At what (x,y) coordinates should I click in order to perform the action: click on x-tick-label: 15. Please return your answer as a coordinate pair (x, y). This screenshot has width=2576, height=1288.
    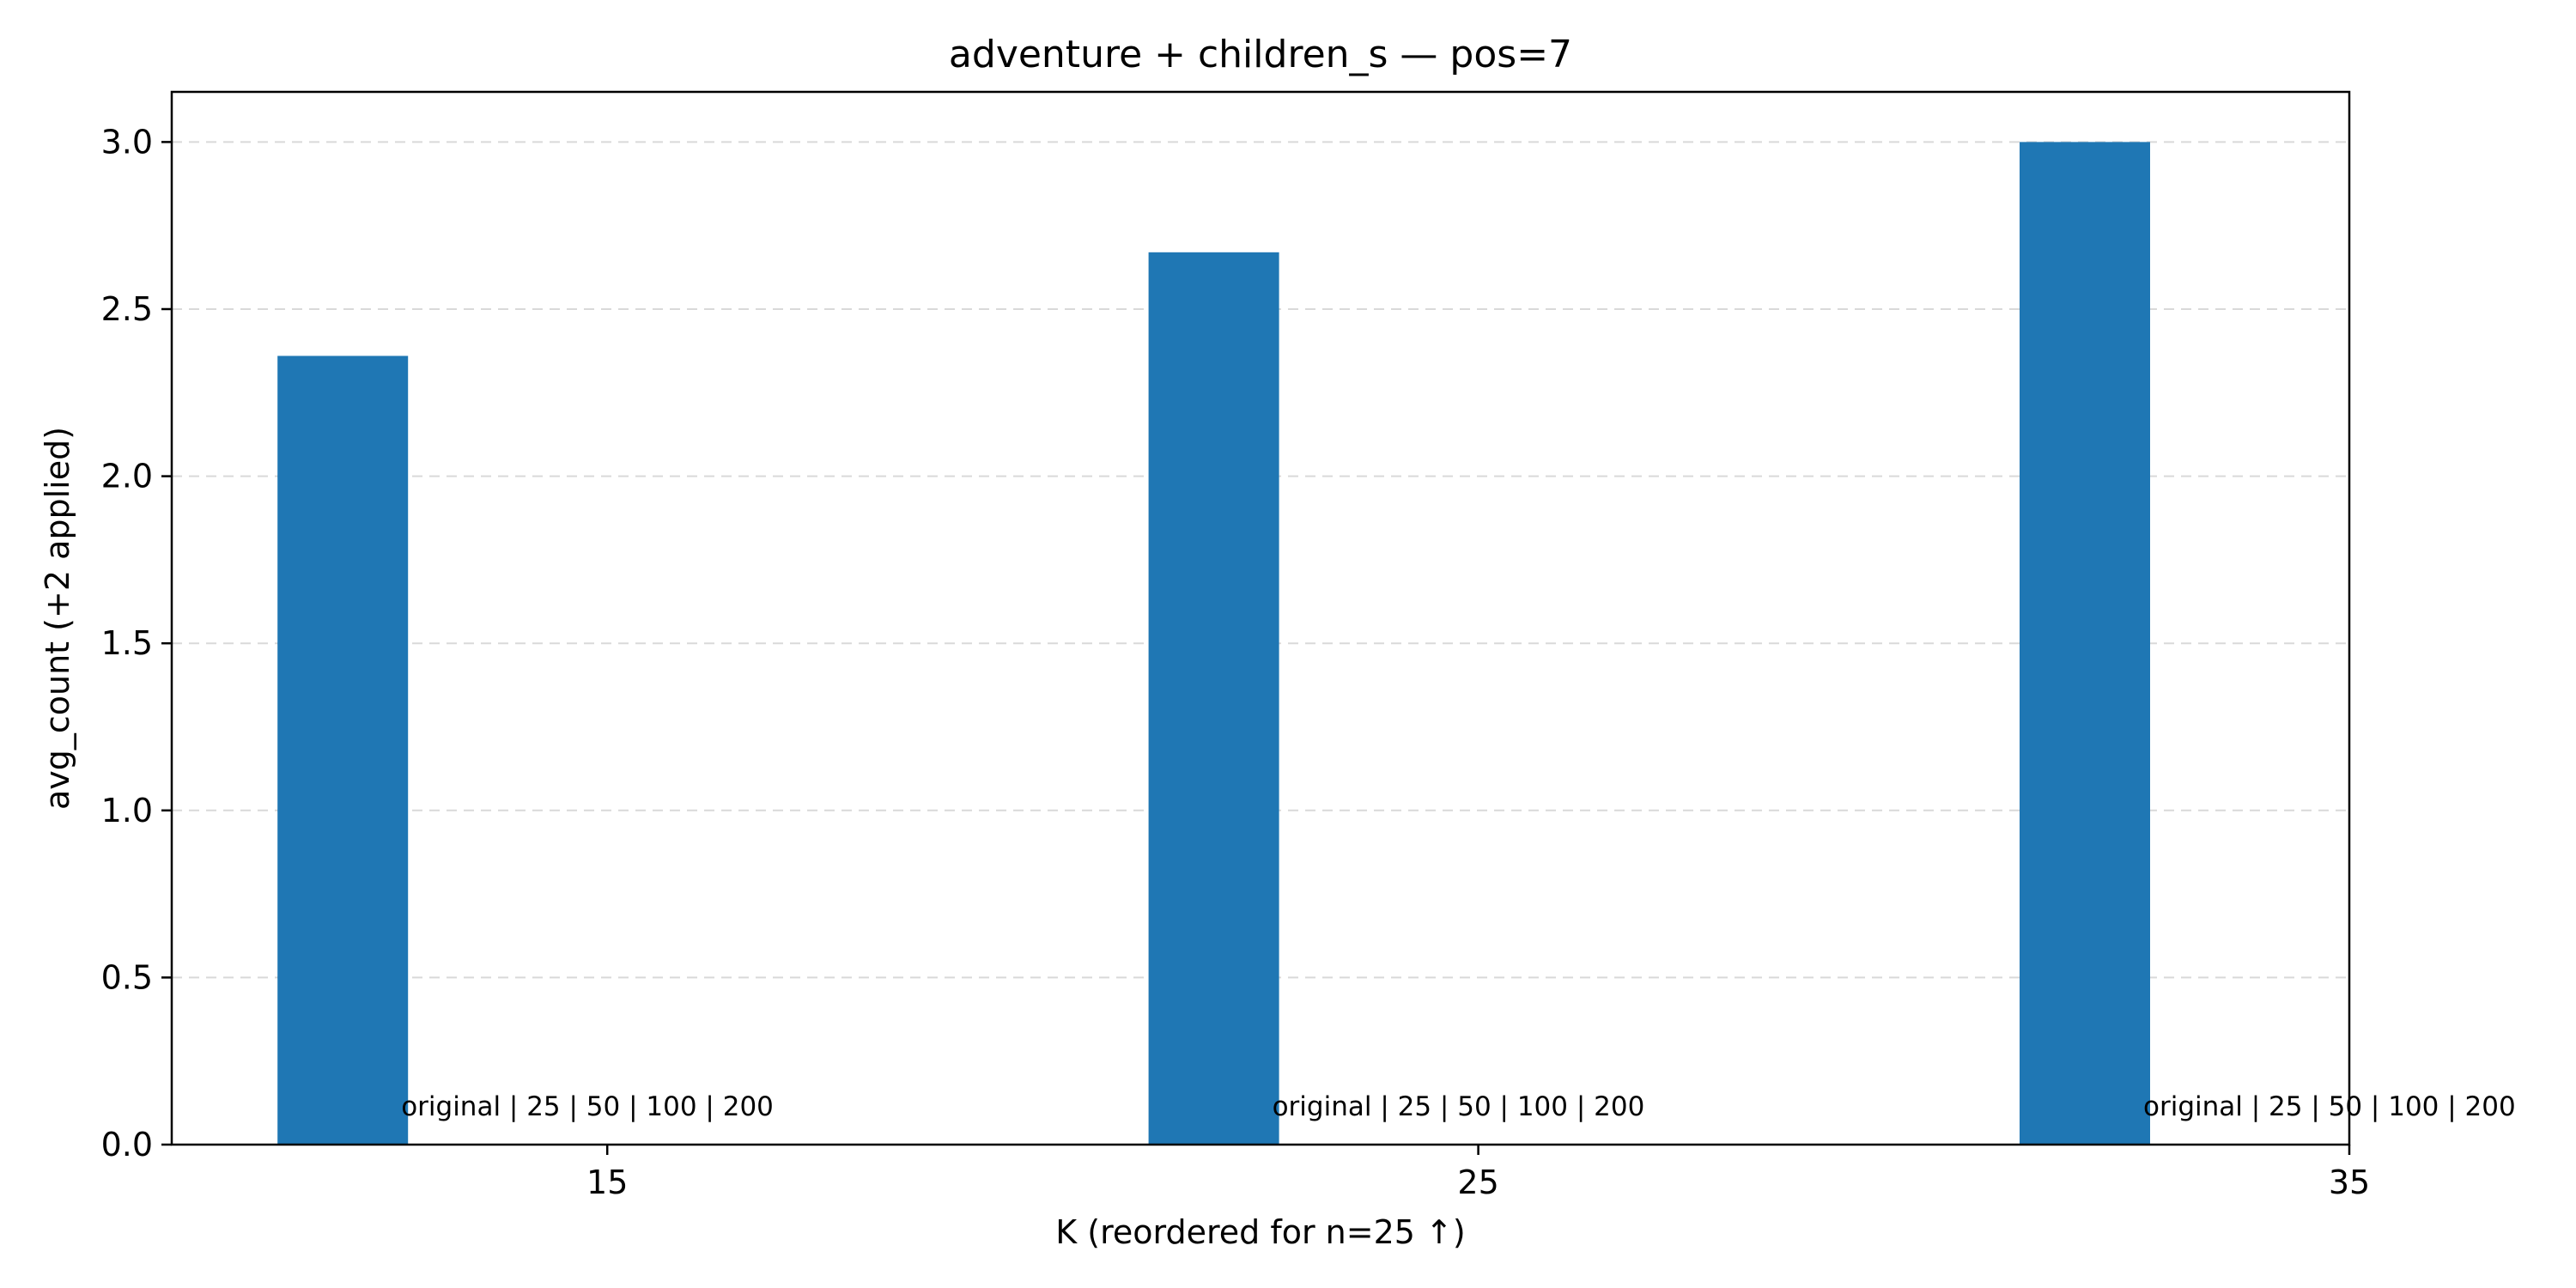
    Looking at the image, I should click on (607, 1182).